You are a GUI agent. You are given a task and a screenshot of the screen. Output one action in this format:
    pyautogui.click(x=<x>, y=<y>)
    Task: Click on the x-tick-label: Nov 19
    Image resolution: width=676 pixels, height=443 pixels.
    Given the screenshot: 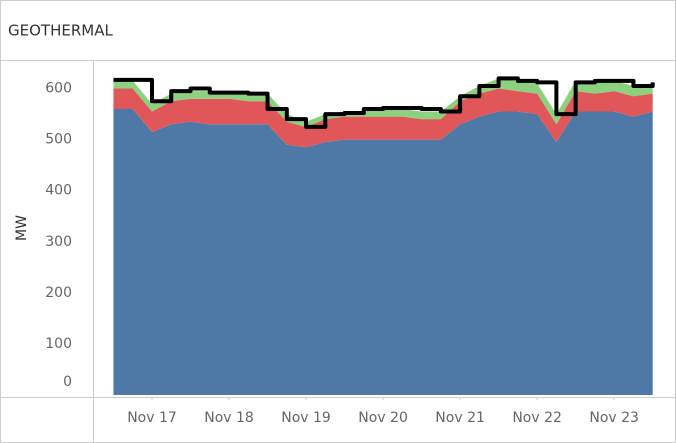 What is the action you would take?
    pyautogui.click(x=306, y=418)
    